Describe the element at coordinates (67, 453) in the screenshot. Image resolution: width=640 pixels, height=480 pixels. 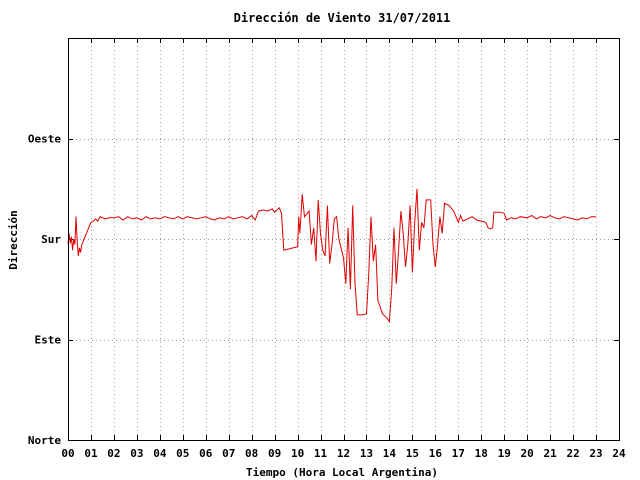
I see `x-tick-label: 00` at that location.